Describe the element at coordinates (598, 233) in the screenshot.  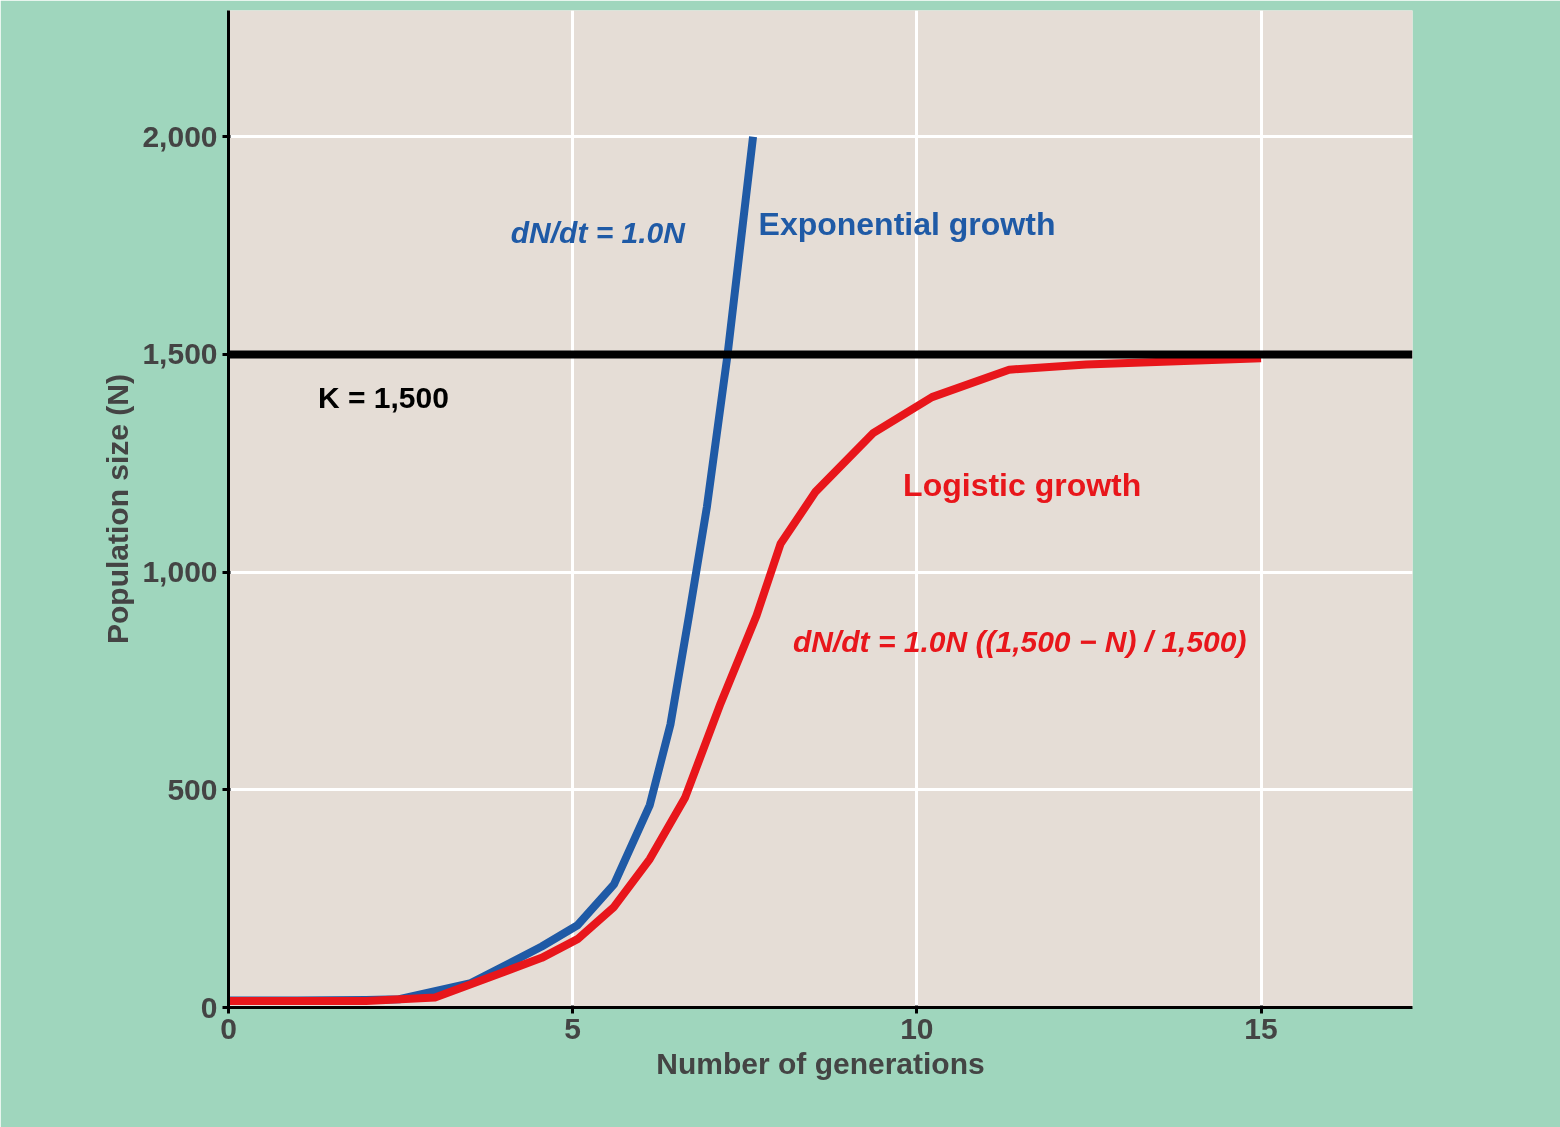
I see `annotation: dN/dt = 1.0N` at that location.